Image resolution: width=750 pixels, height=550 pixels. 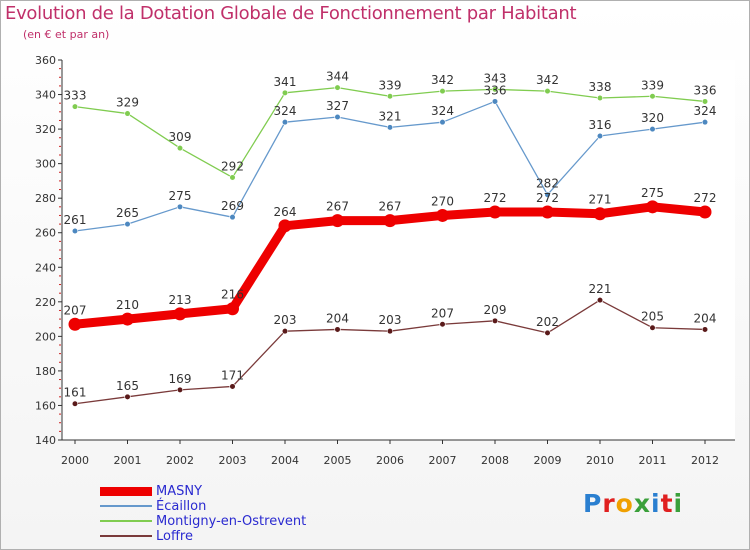 I want to click on data-label-masny: 271, so click(x=600, y=200).